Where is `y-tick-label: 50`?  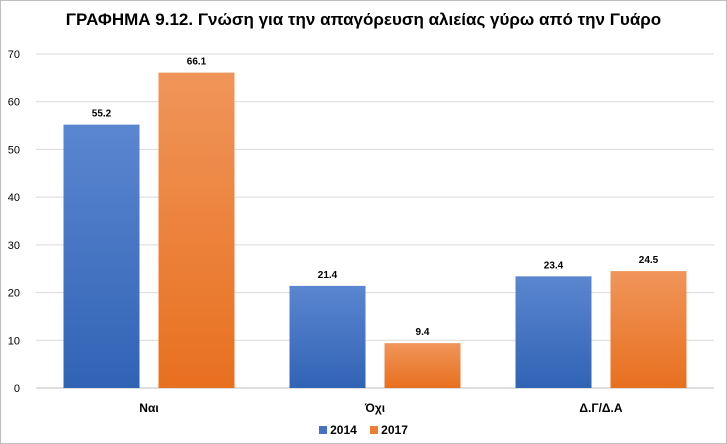 y-tick-label: 50 is located at coordinates (14, 150).